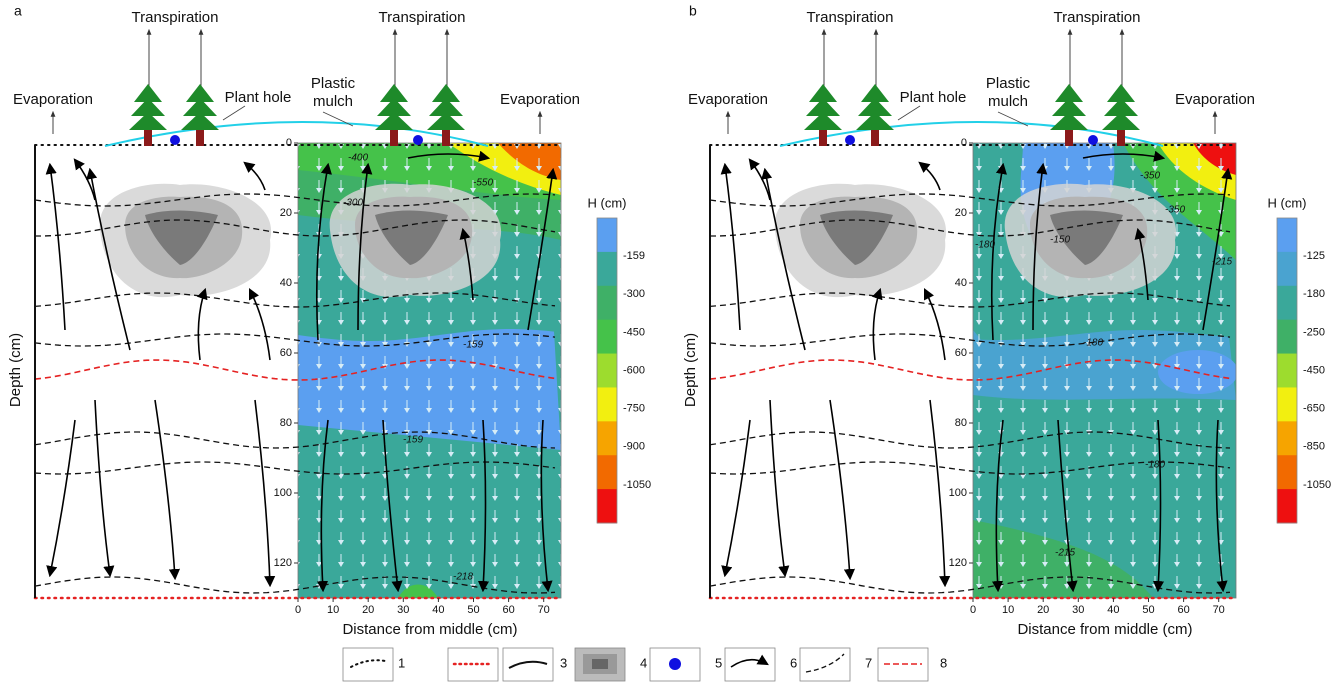  Describe the element at coordinates (483, 183) in the screenshot. I see `contour-label: -550` at that location.